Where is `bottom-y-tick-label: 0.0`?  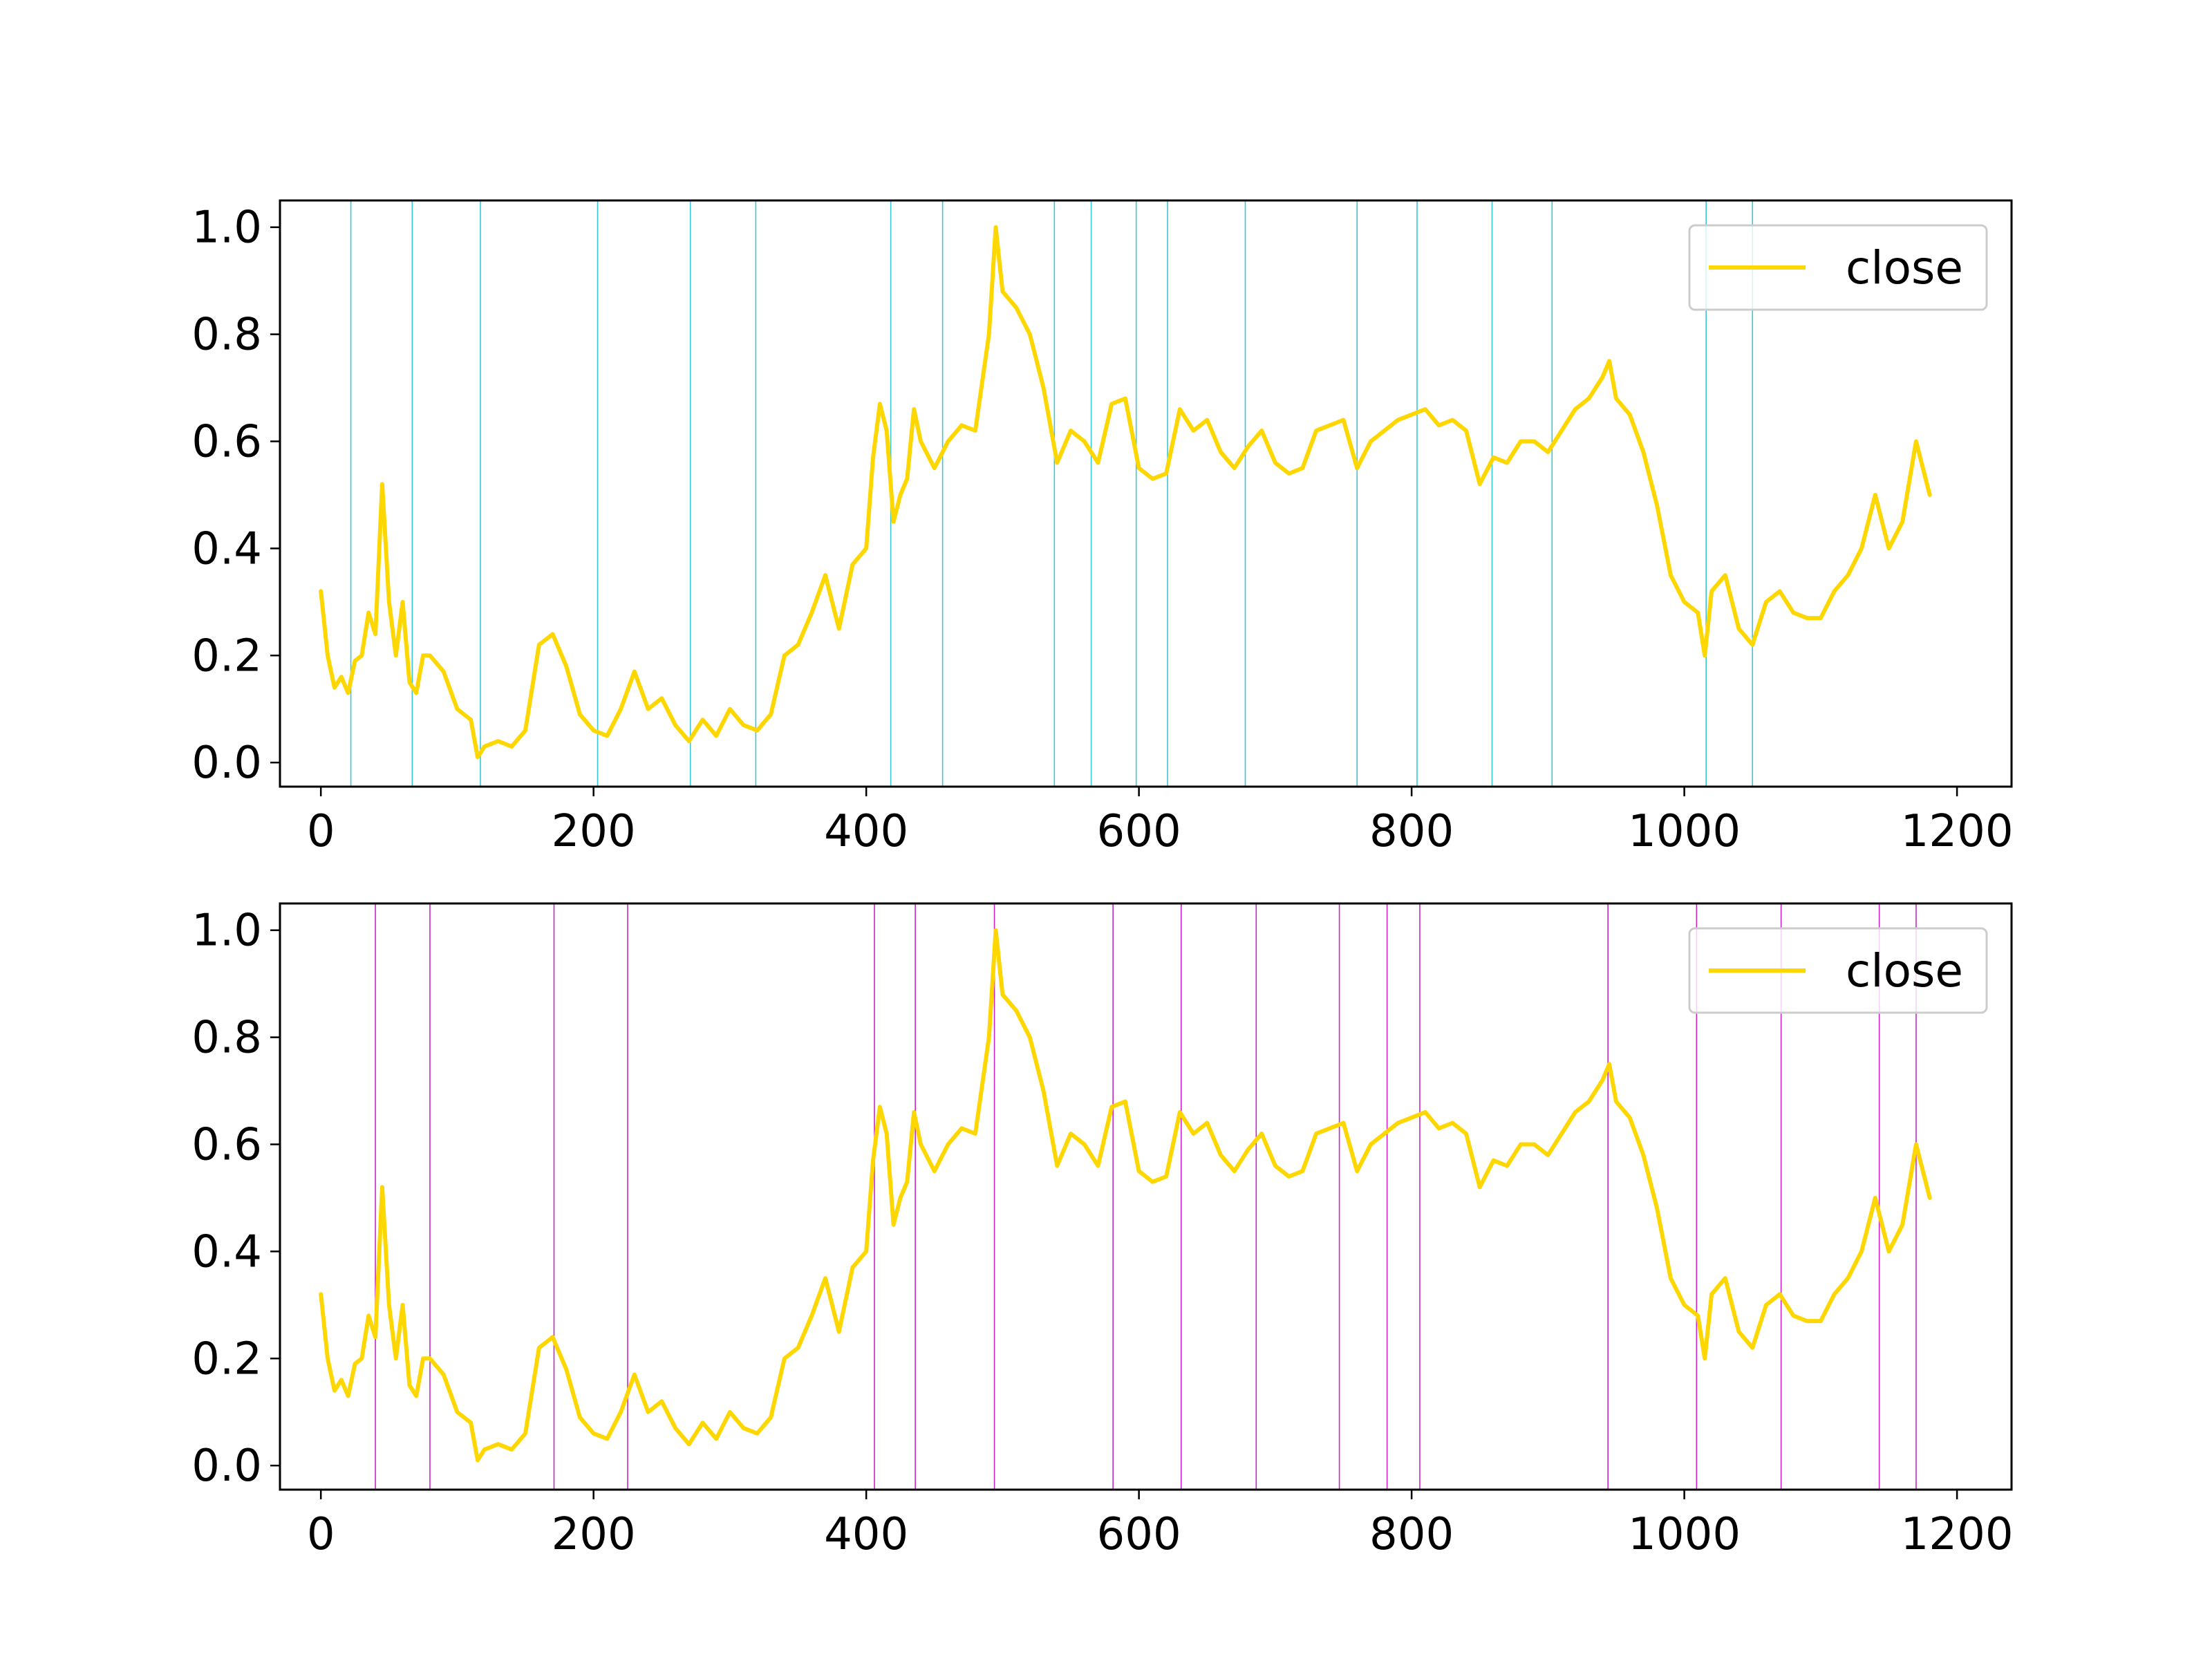 bottom-y-tick-label: 0.0 is located at coordinates (226, 1466).